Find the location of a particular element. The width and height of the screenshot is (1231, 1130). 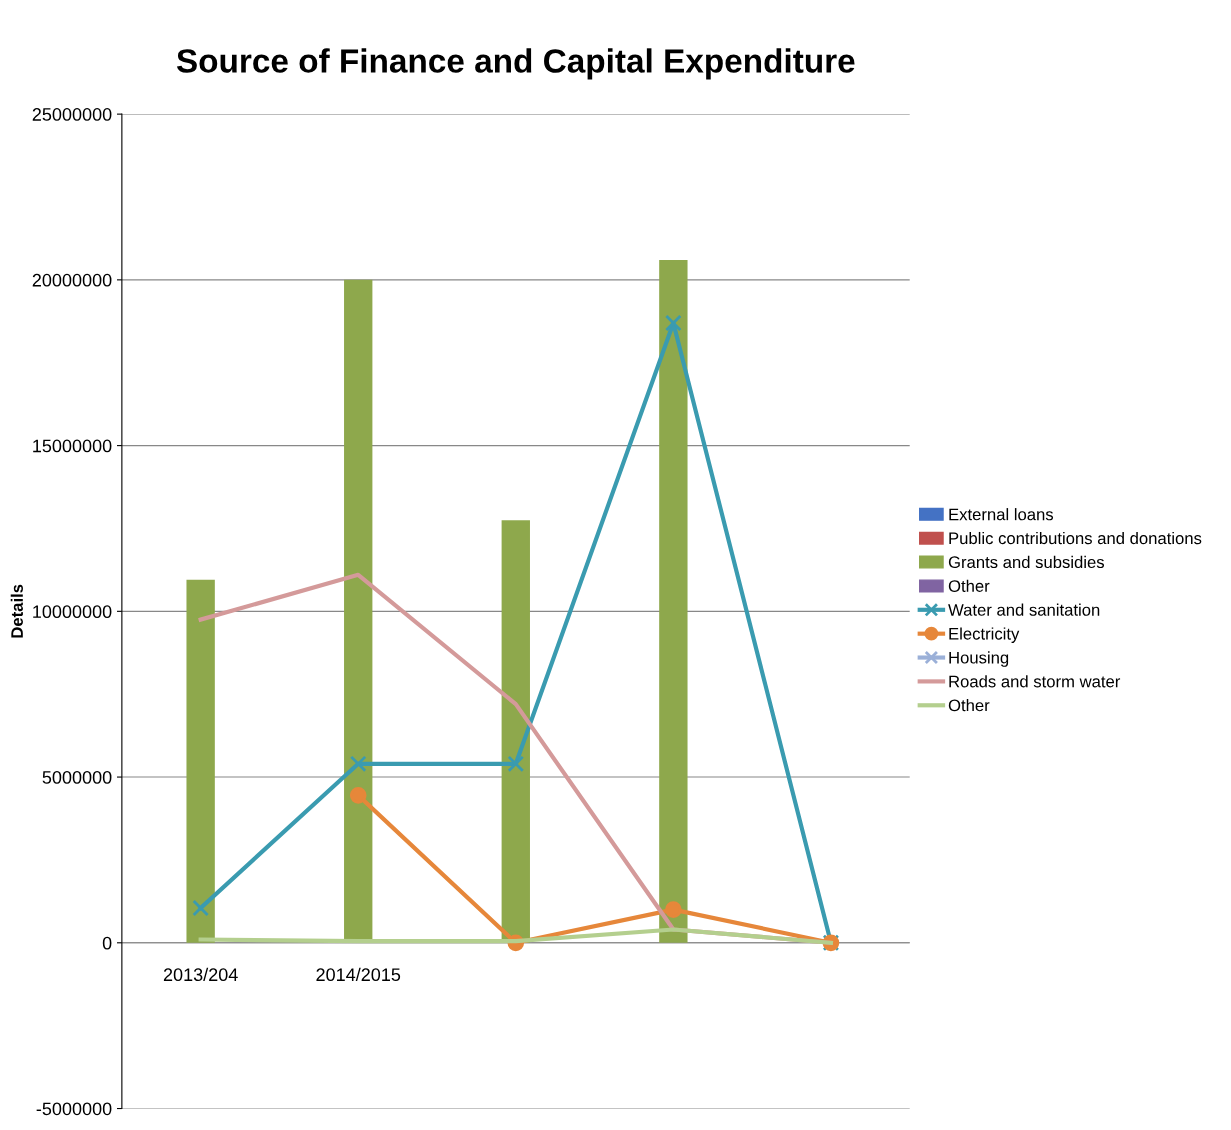

y-tick-label: 25000000 is located at coordinates (72, 114).